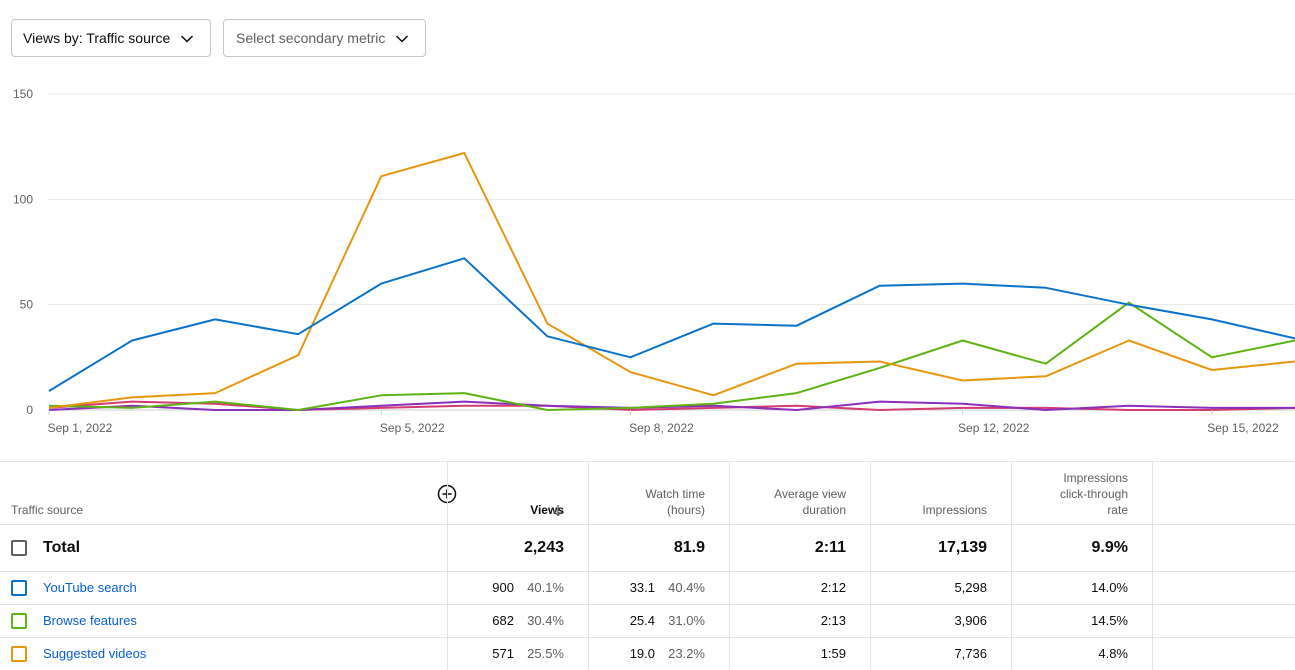 The image size is (1295, 670). I want to click on header-views: Views, so click(517, 510).